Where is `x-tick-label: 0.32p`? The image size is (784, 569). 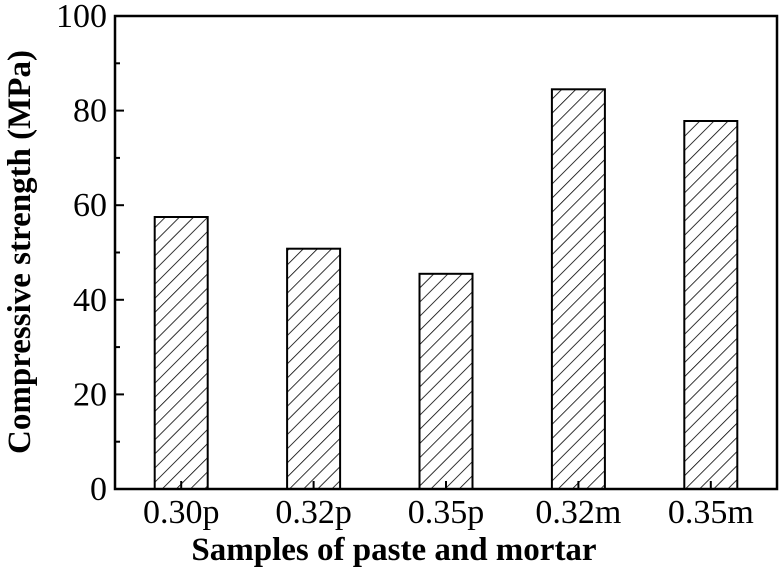 x-tick-label: 0.32p is located at coordinates (313, 512).